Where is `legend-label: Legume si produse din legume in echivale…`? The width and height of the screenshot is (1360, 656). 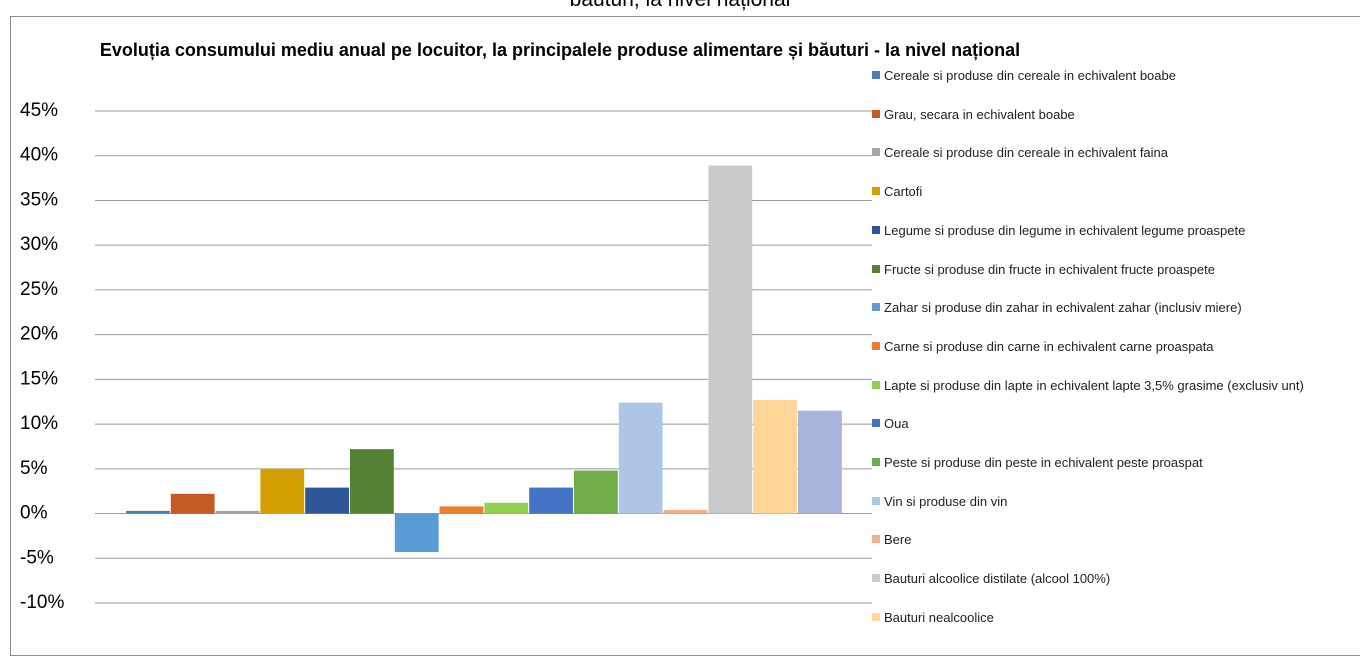 legend-label: Legume si produse din legume in echivale… is located at coordinates (1065, 230).